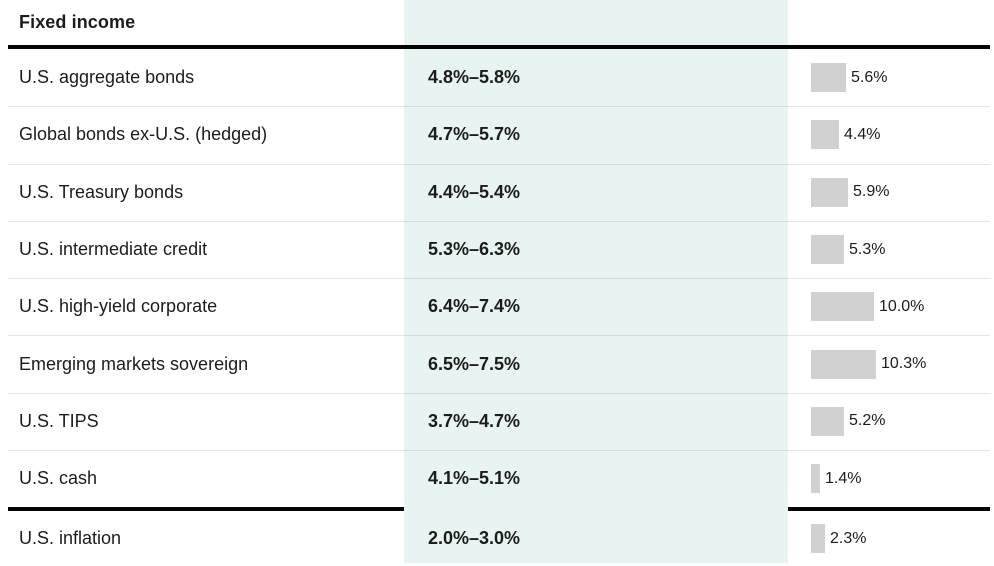 This screenshot has height=566, width=994. Describe the element at coordinates (134, 363) in the screenshot. I see `asset-label: Emerging markets sovereign` at that location.